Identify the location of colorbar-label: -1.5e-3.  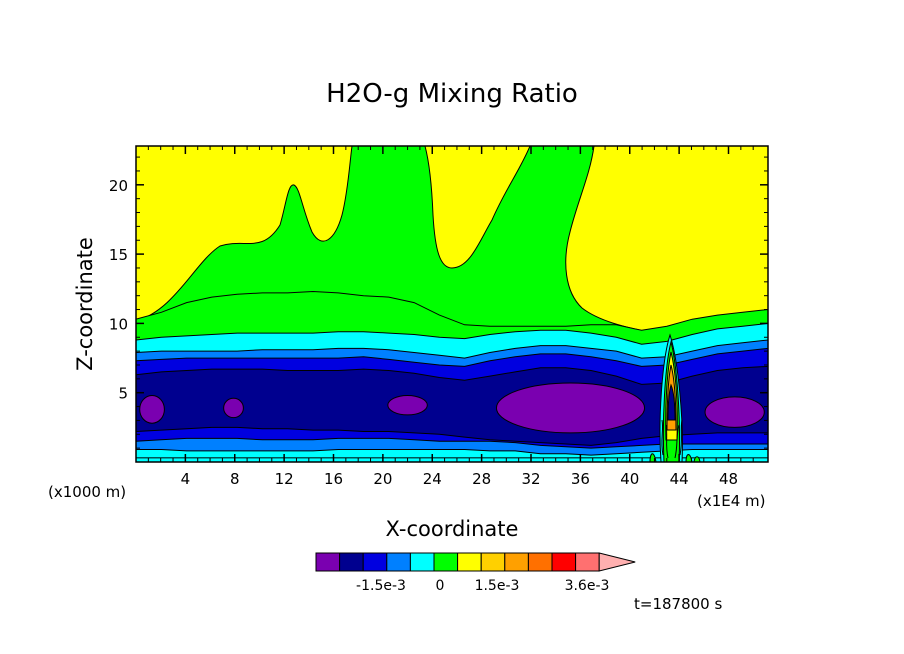
(381, 586).